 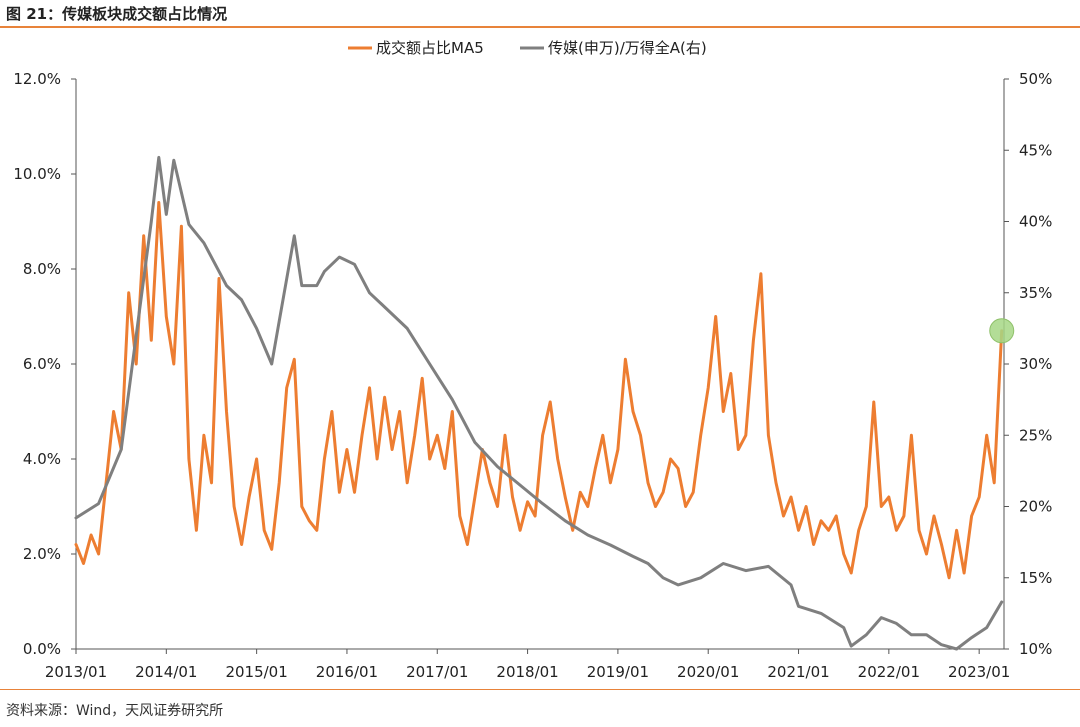 I want to click on x-tick-label: 2014/01, so click(x=166, y=672).